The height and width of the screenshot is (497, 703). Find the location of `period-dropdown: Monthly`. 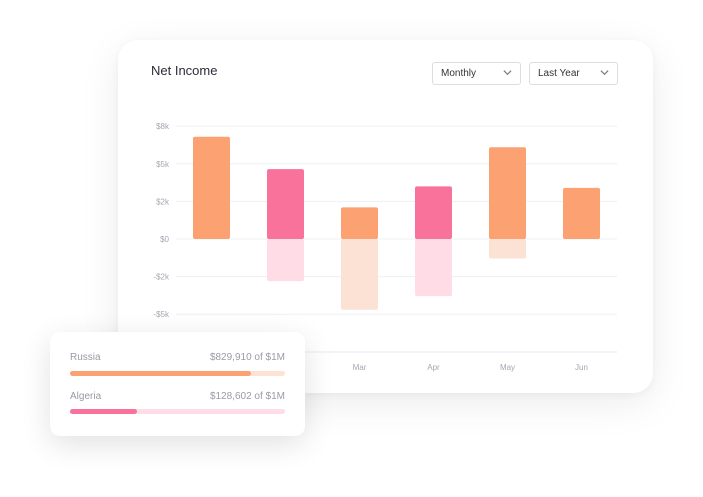

period-dropdown: Monthly is located at coordinates (476, 73).